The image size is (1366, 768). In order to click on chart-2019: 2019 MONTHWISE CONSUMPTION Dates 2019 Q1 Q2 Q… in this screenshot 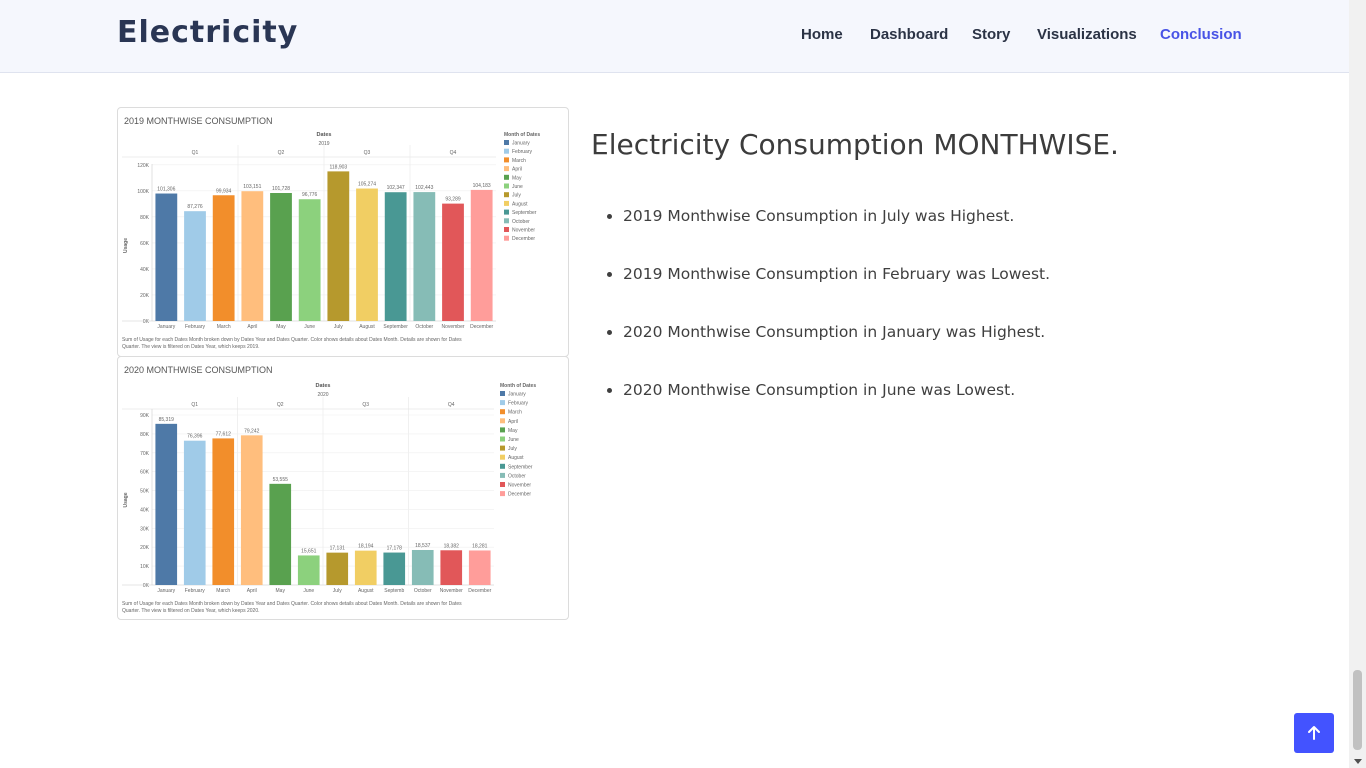, I will do `click(331, 233)`.